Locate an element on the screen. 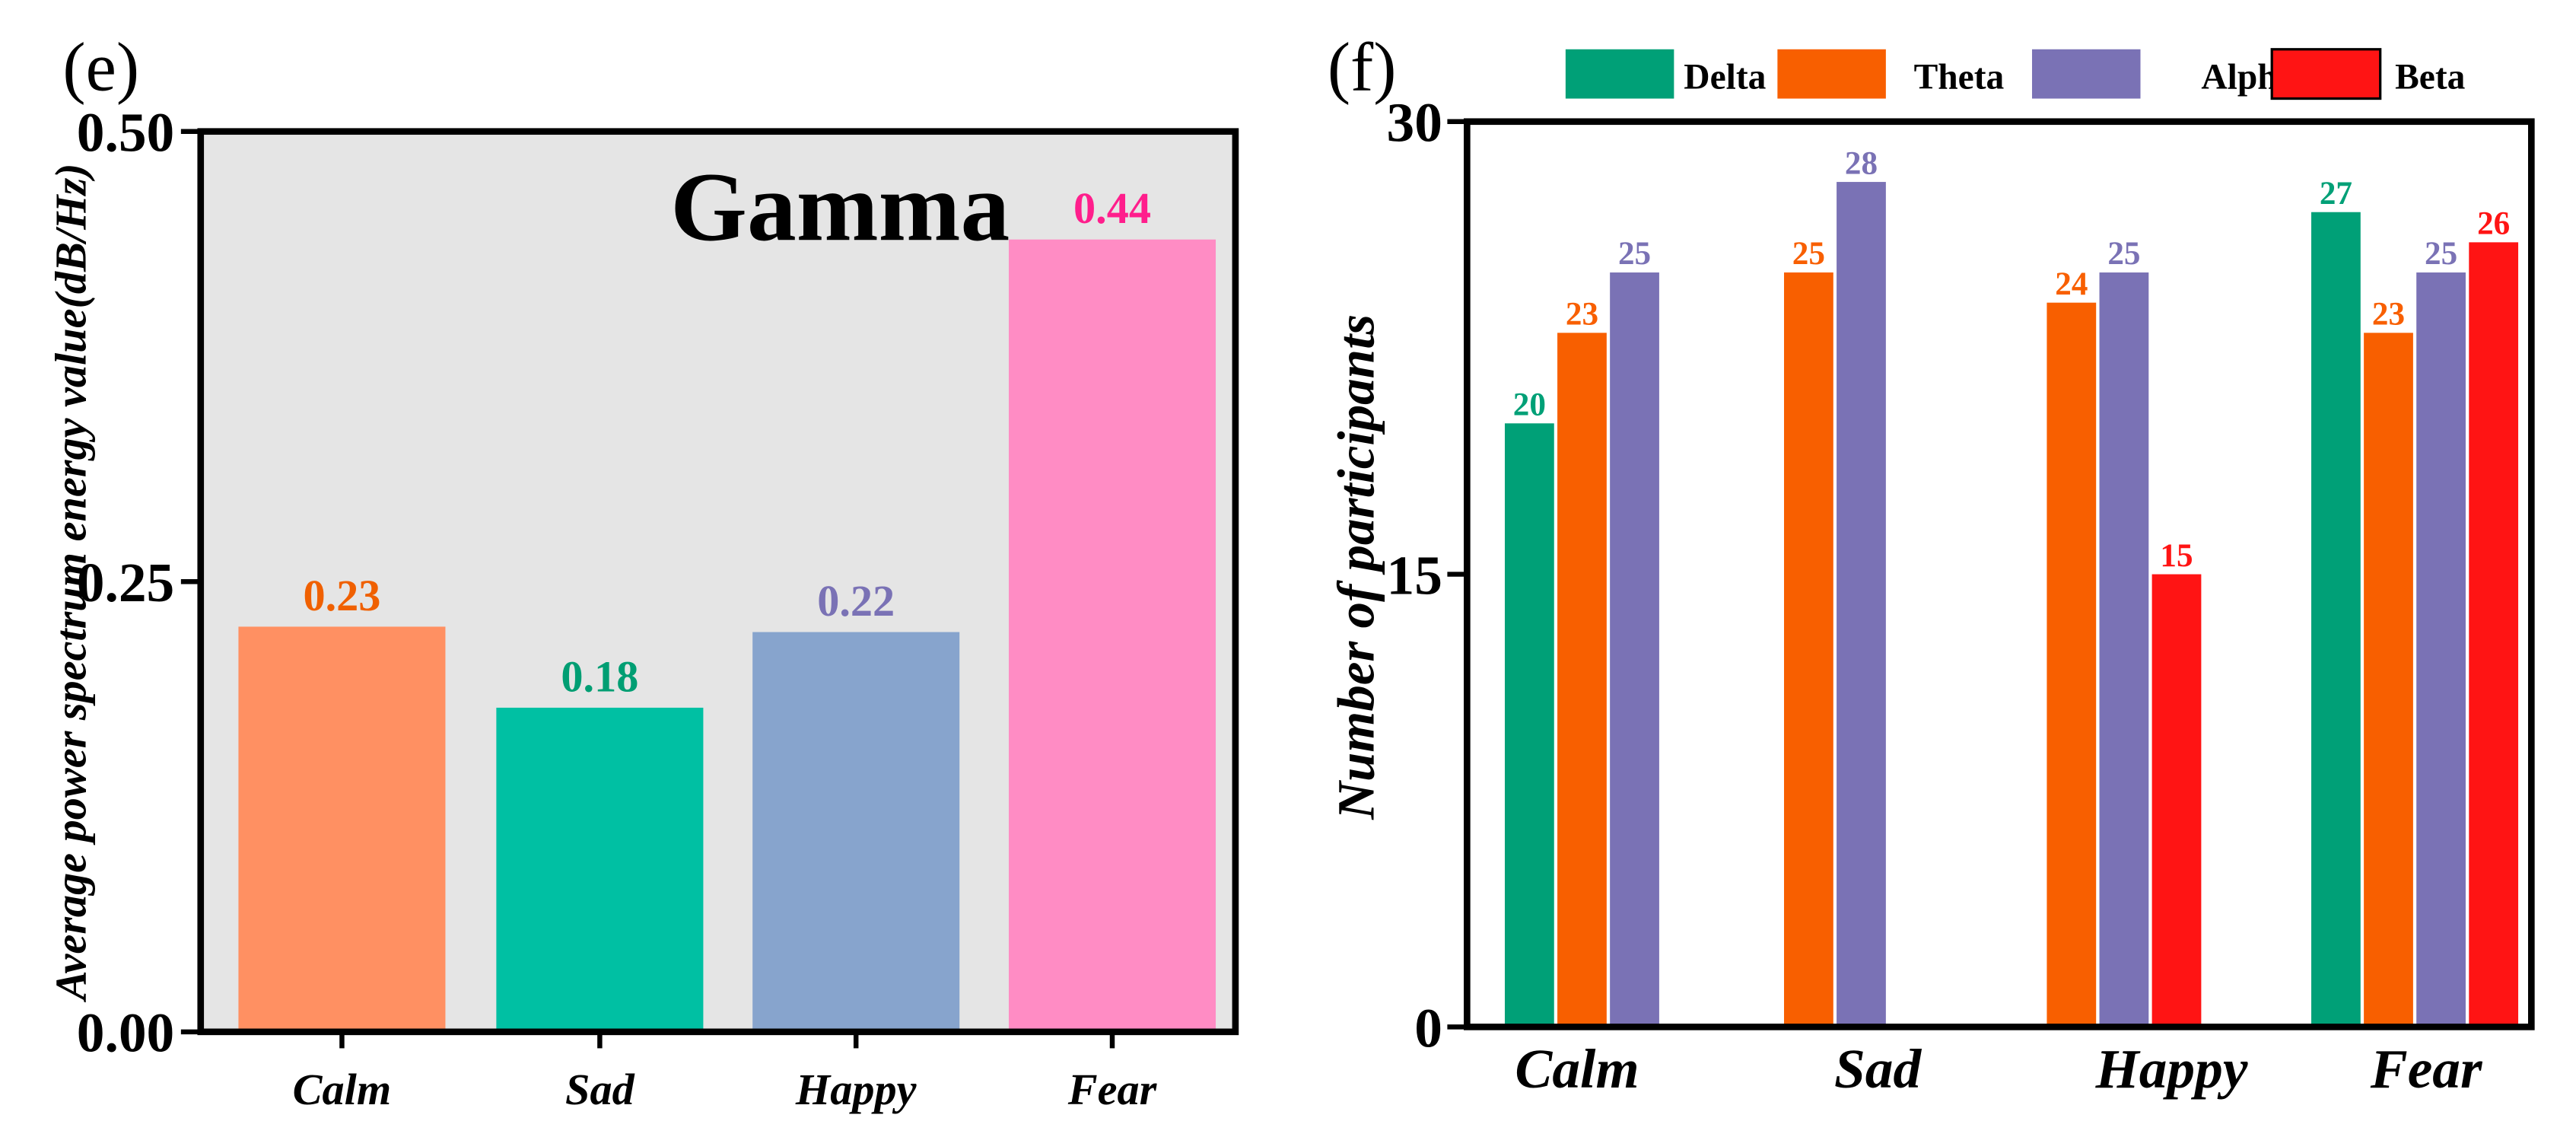 The image size is (2576, 1137). bar-delta-fear is located at coordinates (2336, 619).